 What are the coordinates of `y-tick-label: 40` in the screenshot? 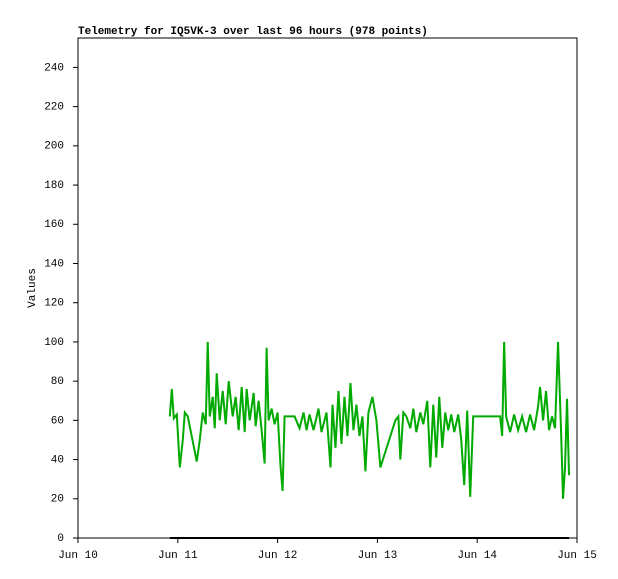 It's located at (57, 460).